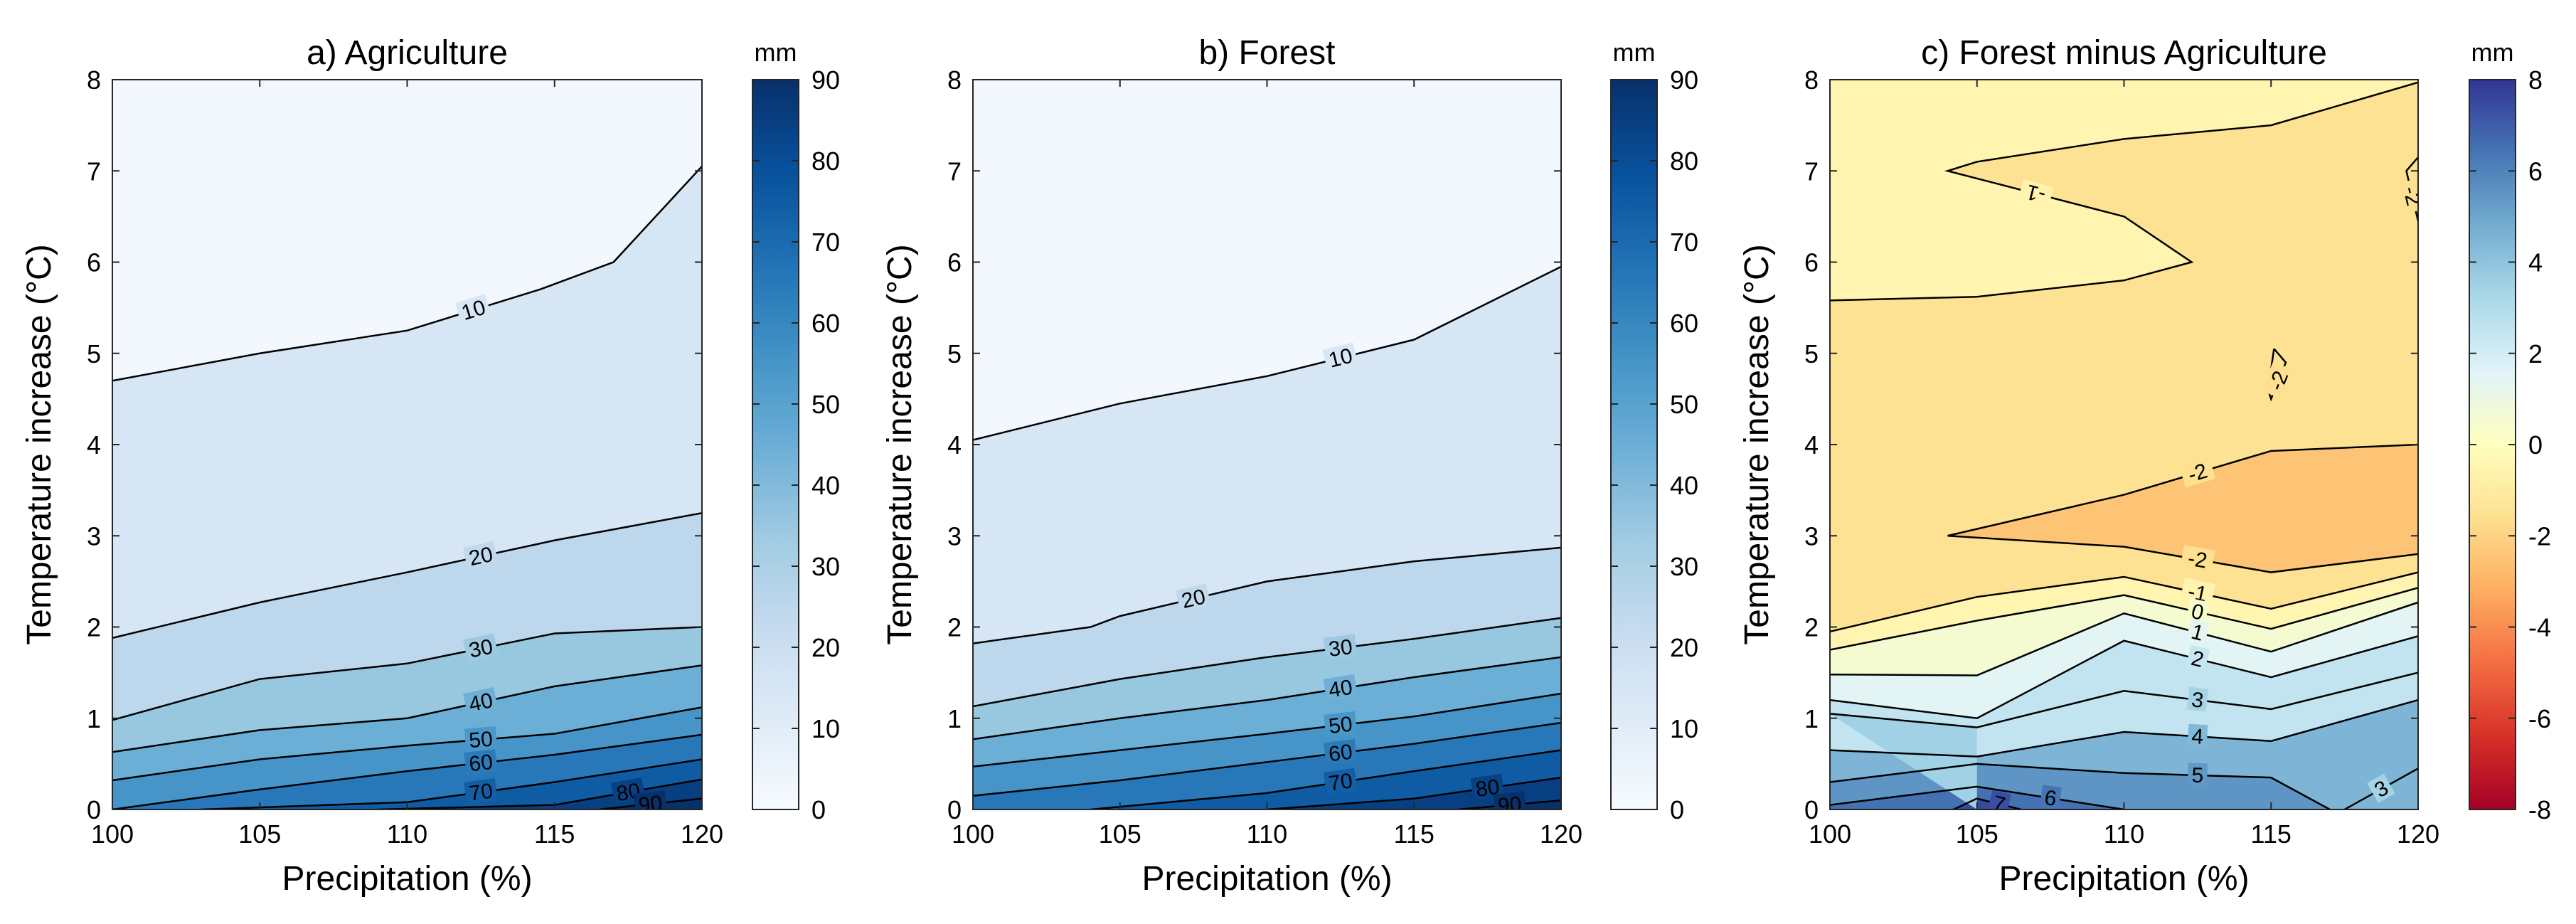 The height and width of the screenshot is (924, 2576). Describe the element at coordinates (2539, 810) in the screenshot. I see `colorbar-tick-label: -8` at that location.